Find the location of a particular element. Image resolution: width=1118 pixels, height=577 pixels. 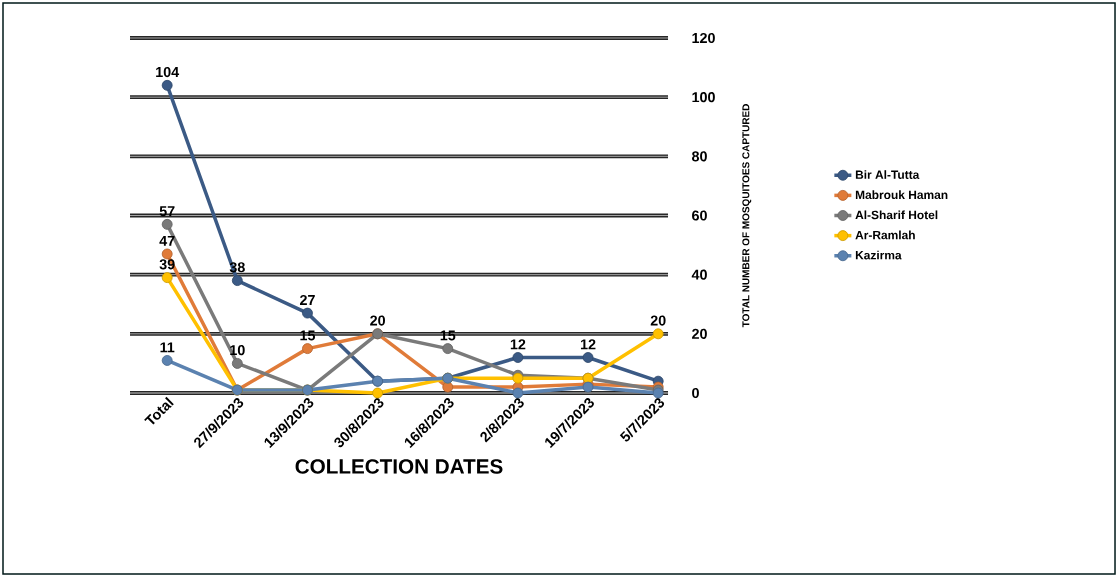

y-tick-label: 60 is located at coordinates (699, 215).